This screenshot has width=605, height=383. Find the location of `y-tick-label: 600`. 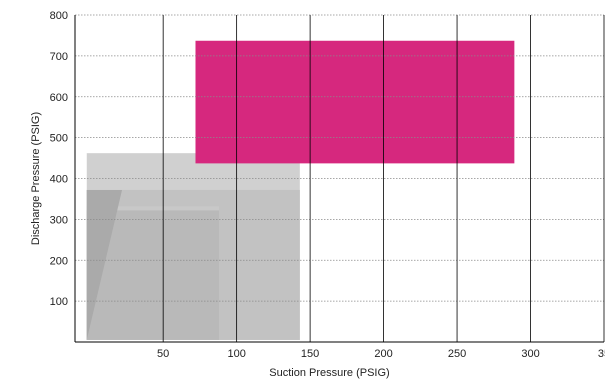

y-tick-label: 600 is located at coordinates (59, 98).